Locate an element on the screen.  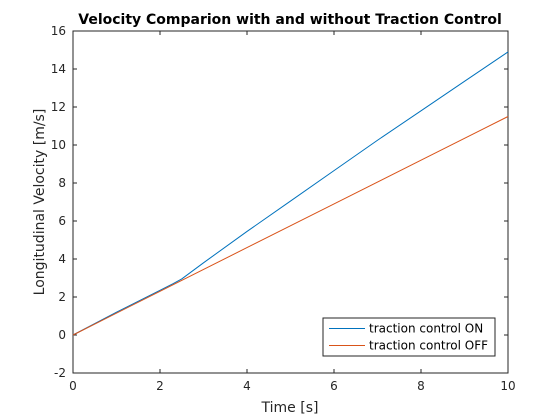
y-tick-label: 0 is located at coordinates (62, 335).